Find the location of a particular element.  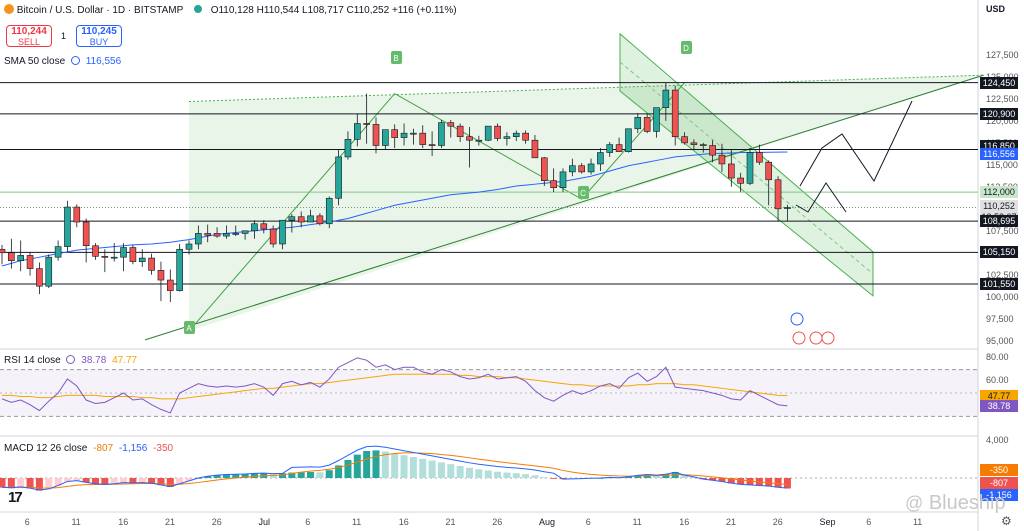

rsi-value-tag: 38.78 is located at coordinates (999, 406).